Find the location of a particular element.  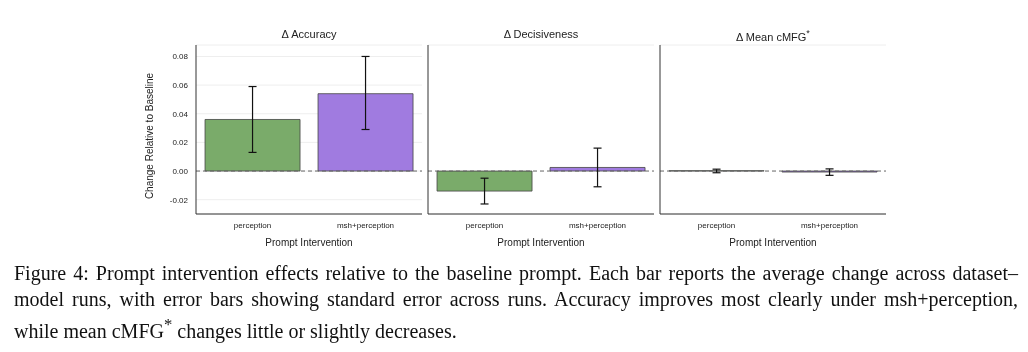

chart-title: Δ Accuracy is located at coordinates (309, 34).